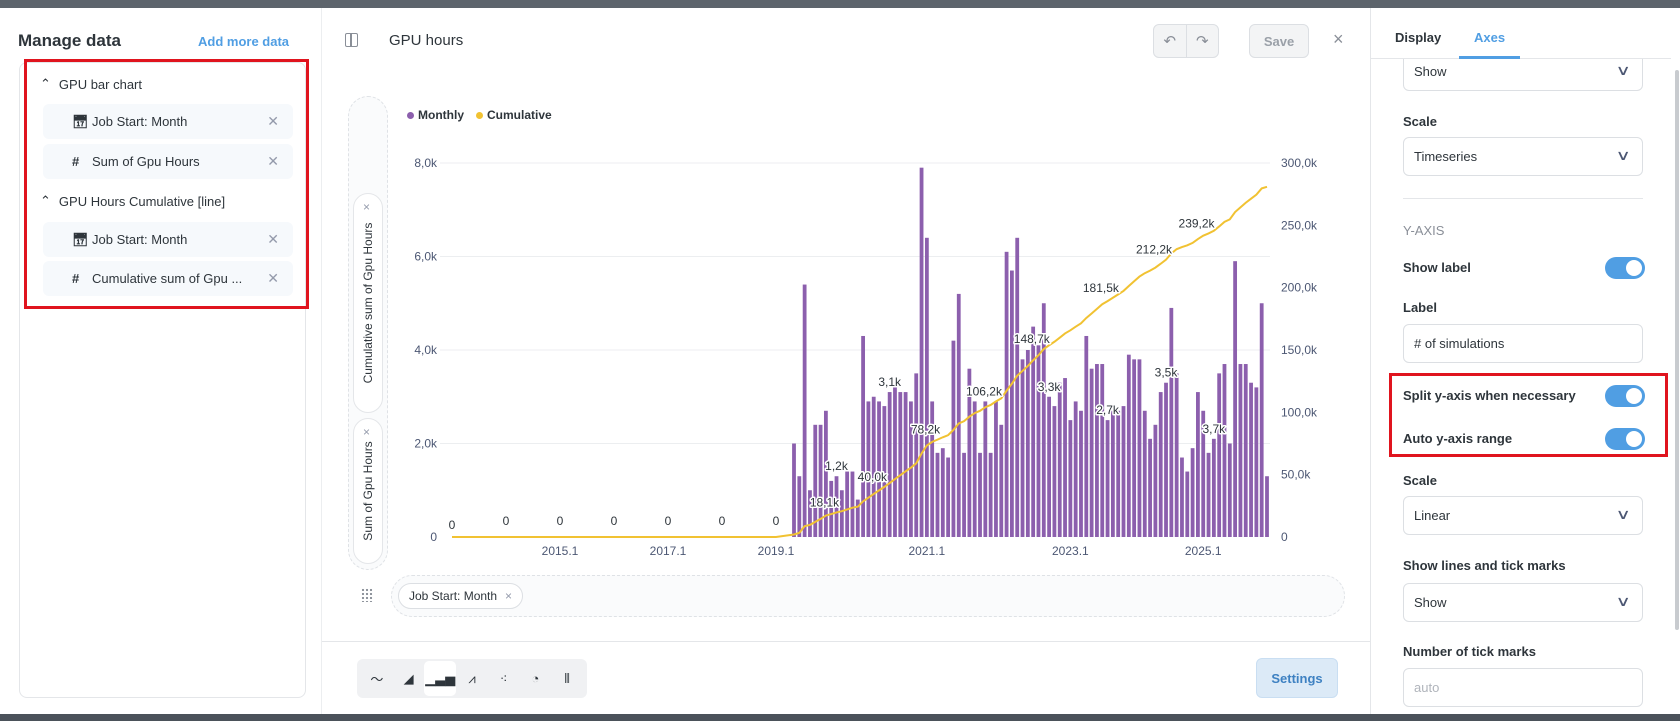 The image size is (1680, 721). What do you see at coordinates (1203, 551) in the screenshot?
I see `x-tick-label: 2025.1` at bounding box center [1203, 551].